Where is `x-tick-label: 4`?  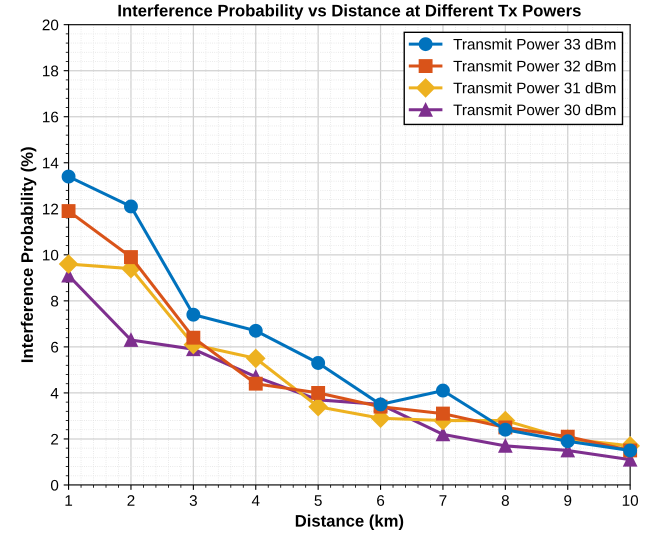 x-tick-label: 4 is located at coordinates (256, 500).